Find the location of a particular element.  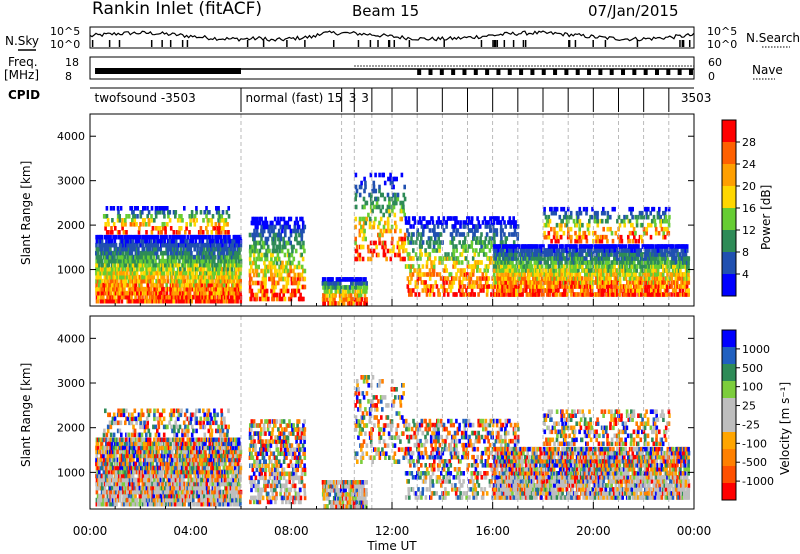

freq-unit-label: [MHz] is located at coordinates (21, 75).